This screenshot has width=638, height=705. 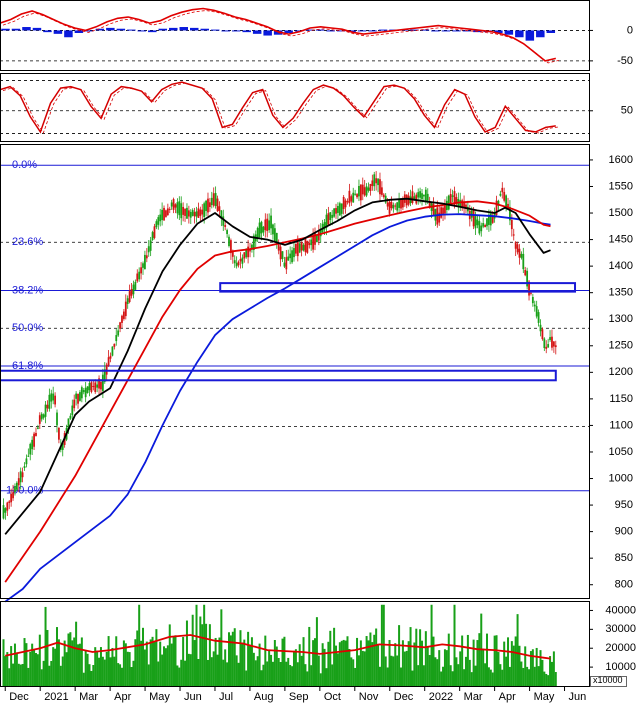 I want to click on date-tick-label: Jun, so click(x=578, y=697).